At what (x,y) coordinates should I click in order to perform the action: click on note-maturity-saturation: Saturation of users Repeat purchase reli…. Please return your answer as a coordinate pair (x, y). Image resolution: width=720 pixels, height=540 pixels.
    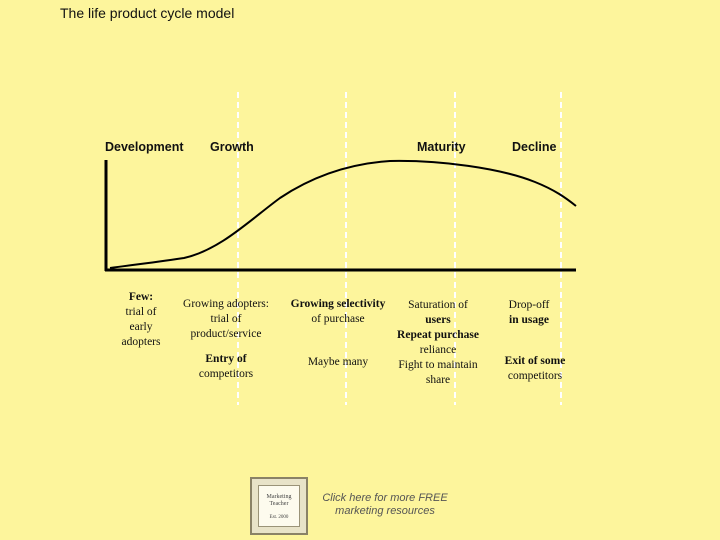
    Looking at the image, I should click on (438, 343).